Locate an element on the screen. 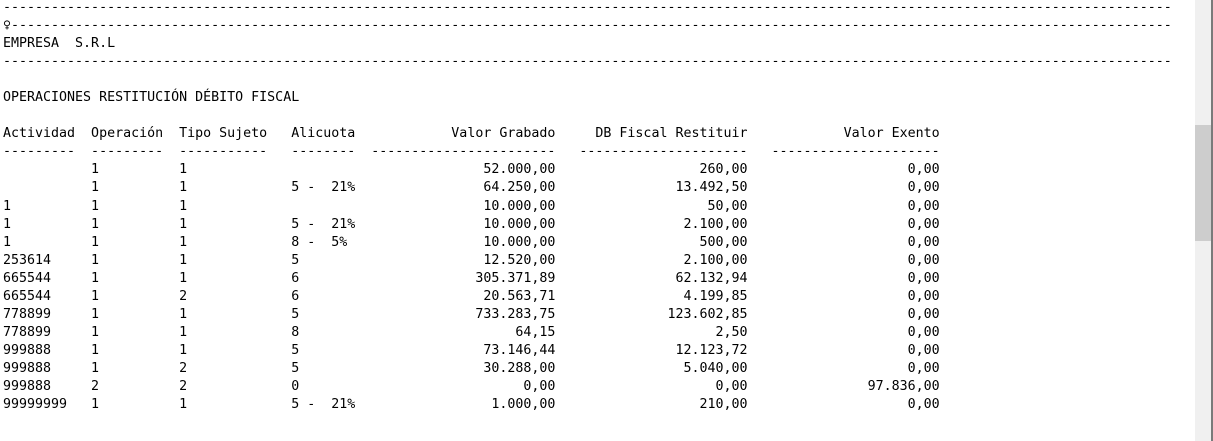 Image resolution: width=1213 pixels, height=441 pixels. table-row: 665544 1 1 6 305.371,89 62.132,94 0,00 is located at coordinates (471, 278).